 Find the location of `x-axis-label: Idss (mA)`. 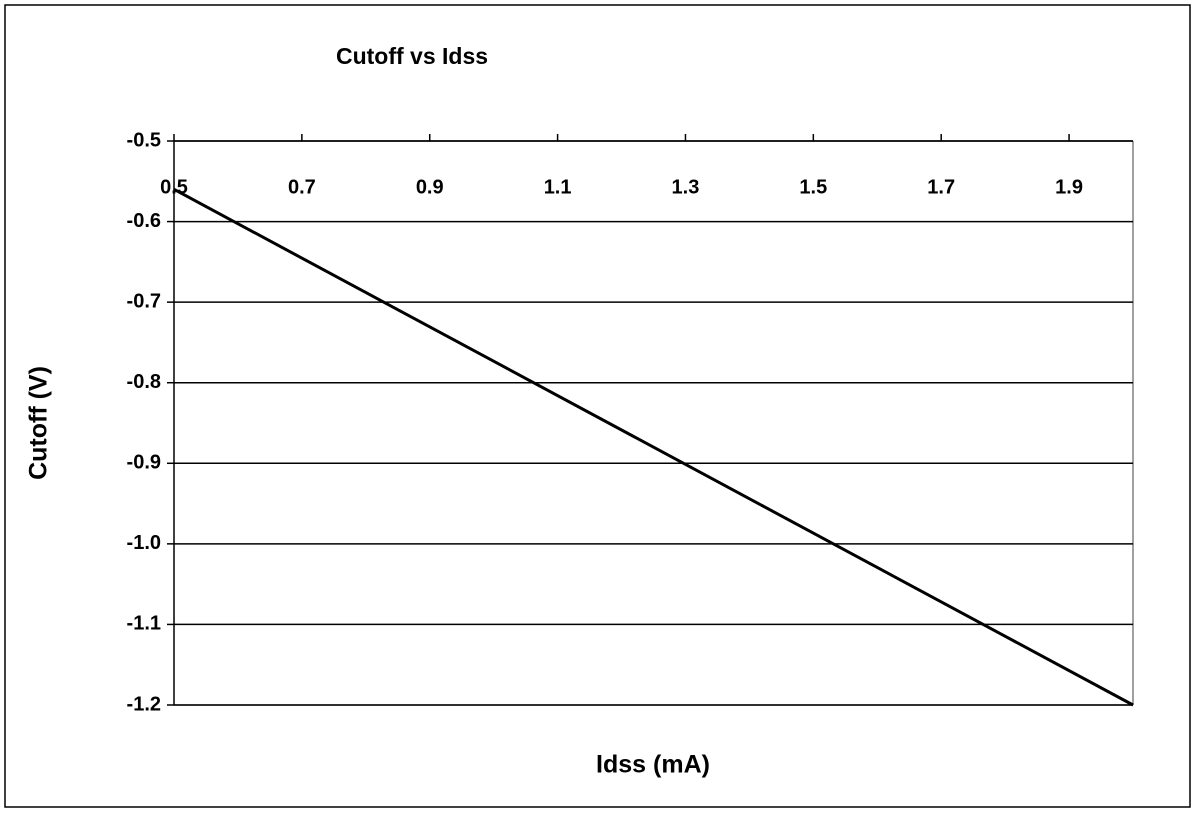

x-axis-label: Idss (mA) is located at coordinates (653, 765).